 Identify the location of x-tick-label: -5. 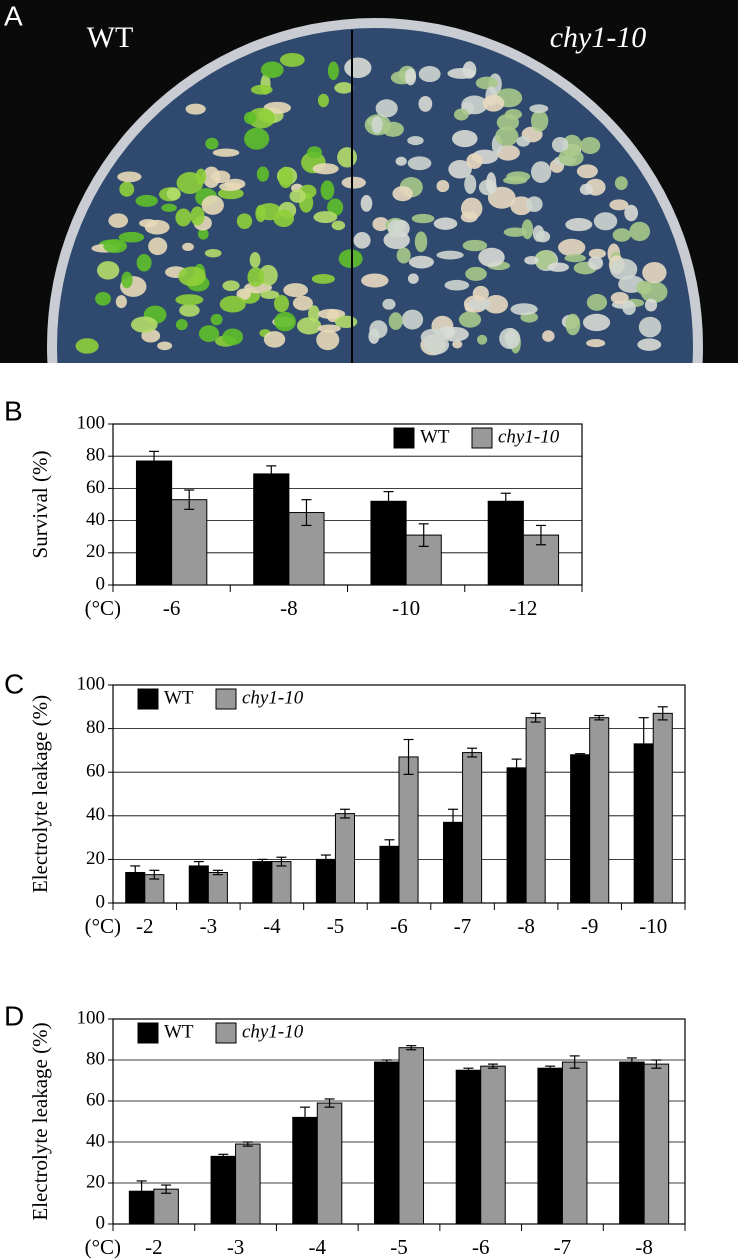
(399, 1247).